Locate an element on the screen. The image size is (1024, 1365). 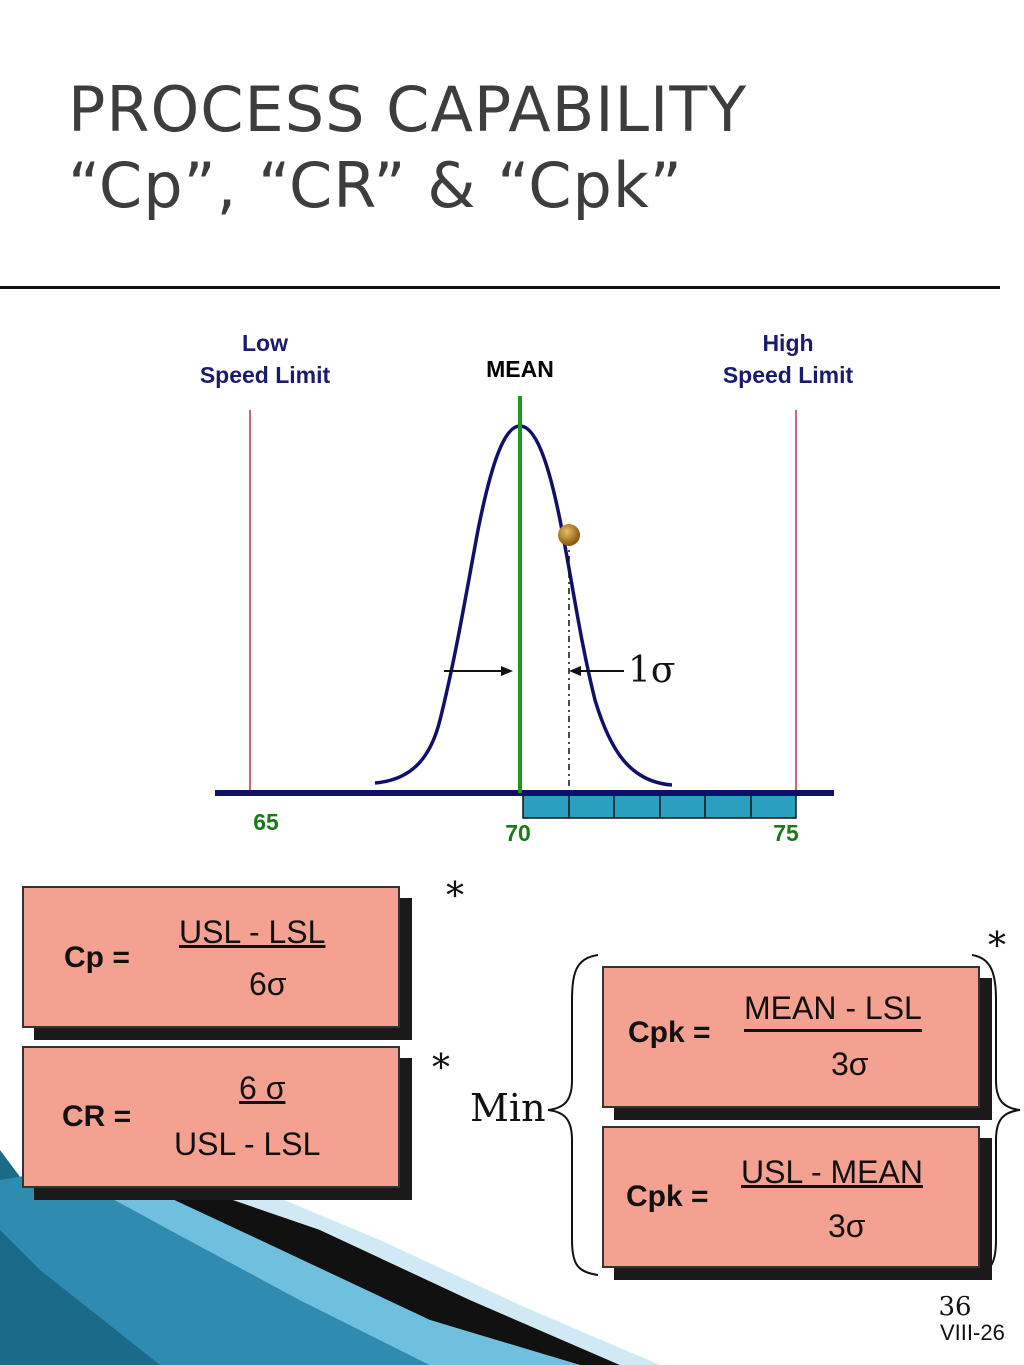
cp-lhs: Cp = is located at coordinates (97, 957).